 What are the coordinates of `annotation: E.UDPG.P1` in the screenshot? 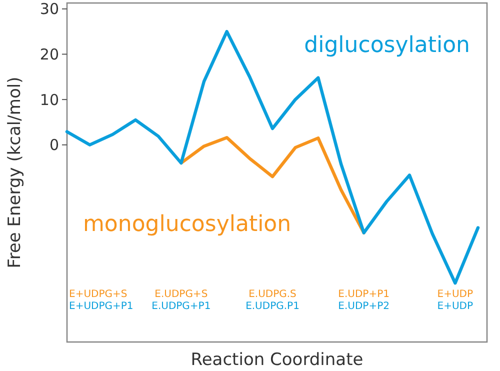 It's located at (273, 306).